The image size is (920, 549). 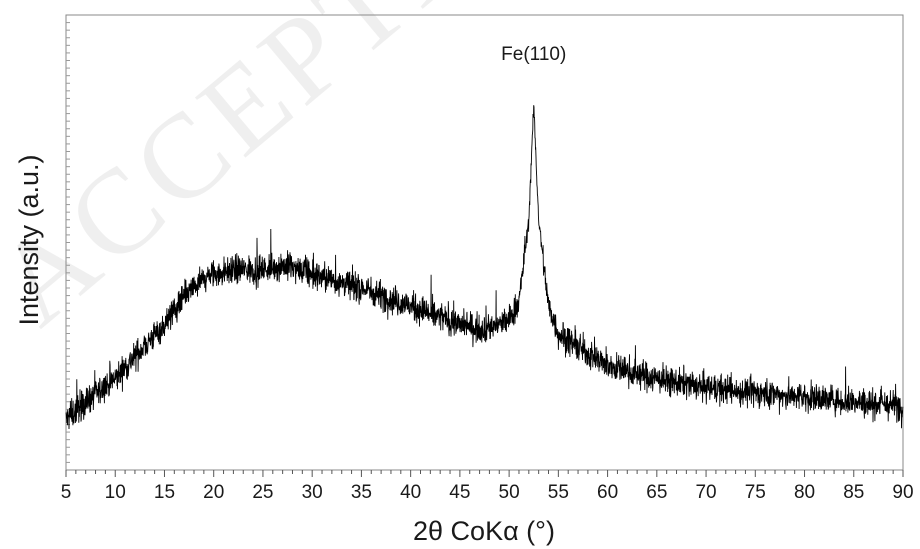 I want to click on x-tick-label: 25, so click(x=262, y=492).